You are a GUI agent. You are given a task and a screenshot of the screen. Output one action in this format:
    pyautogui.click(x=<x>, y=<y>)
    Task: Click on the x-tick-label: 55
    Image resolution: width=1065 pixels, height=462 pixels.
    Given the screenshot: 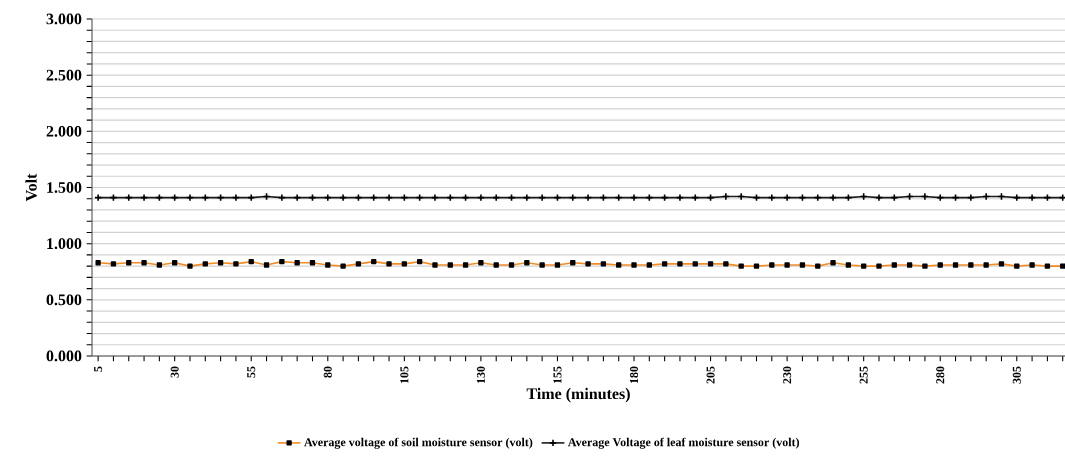 What is the action you would take?
    pyautogui.click(x=251, y=372)
    